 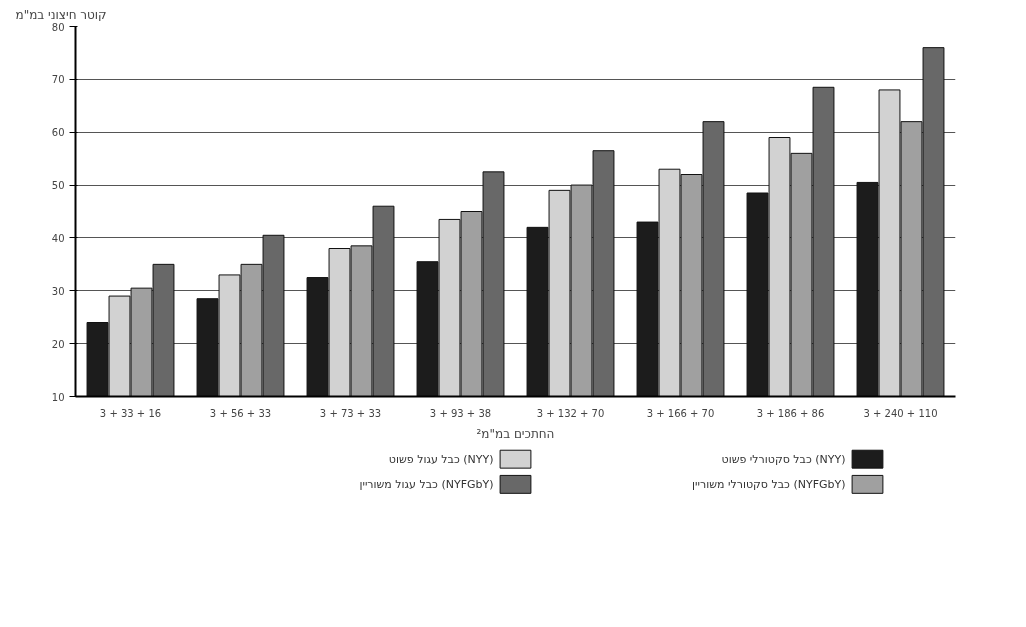 I want to click on y-tick-label: 80, so click(x=58, y=27).